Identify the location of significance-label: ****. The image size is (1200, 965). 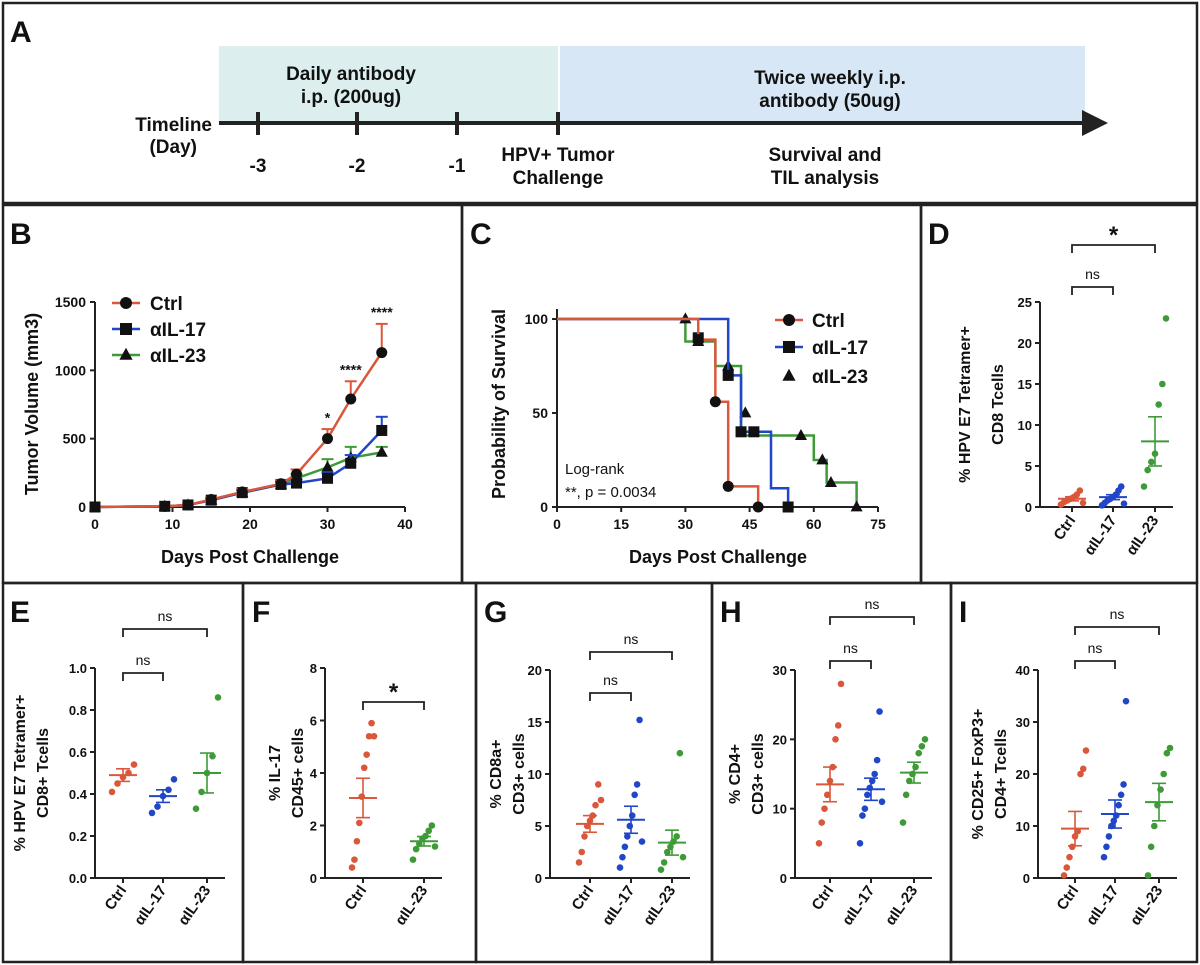
(351, 369).